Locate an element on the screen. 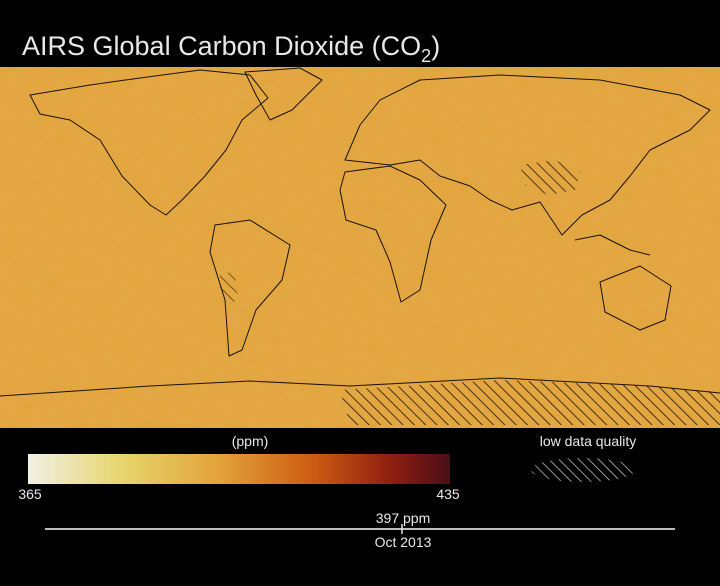 This screenshot has height=586, width=720. africa is located at coordinates (393, 234).